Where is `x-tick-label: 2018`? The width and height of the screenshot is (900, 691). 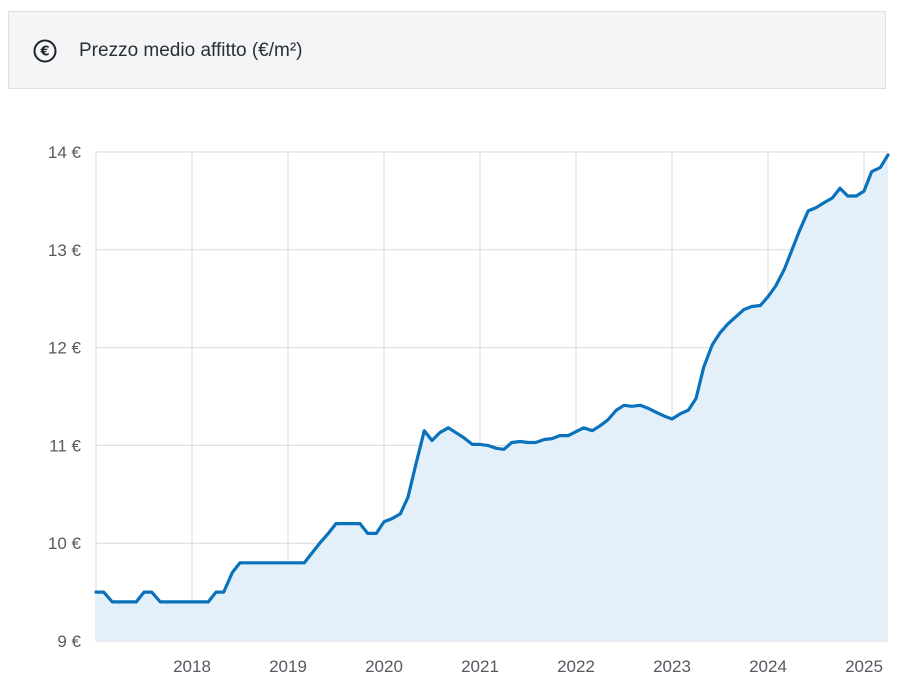 x-tick-label: 2018 is located at coordinates (192, 666).